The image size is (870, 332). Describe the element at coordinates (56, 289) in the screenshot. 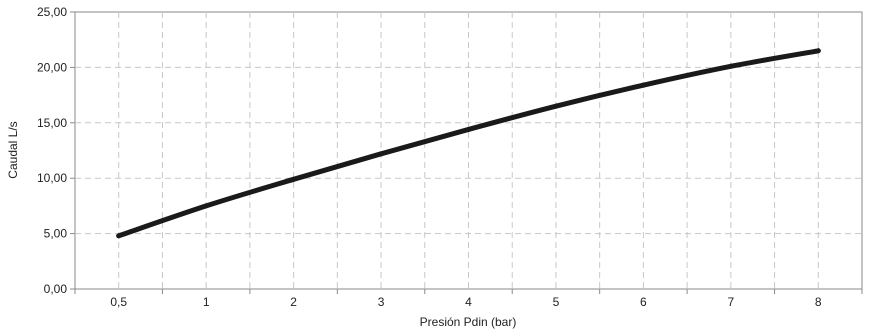

I see `y-tick-label: 0,00` at that location.